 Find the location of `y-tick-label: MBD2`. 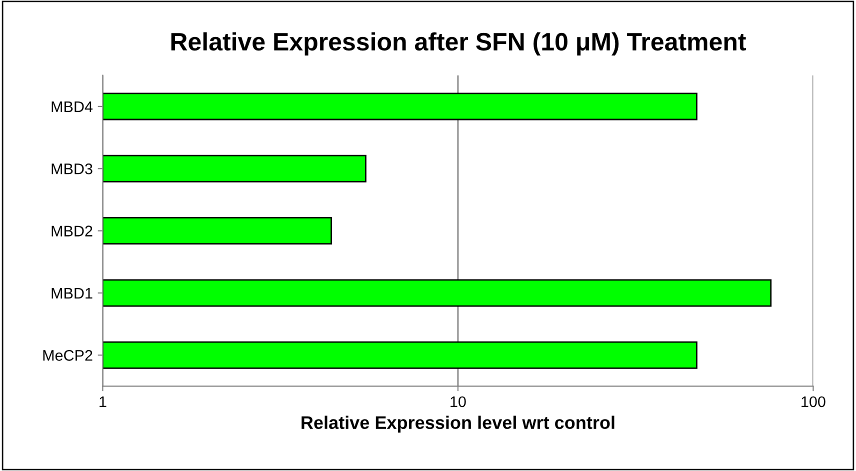

y-tick-label: MBD2 is located at coordinates (72, 231).